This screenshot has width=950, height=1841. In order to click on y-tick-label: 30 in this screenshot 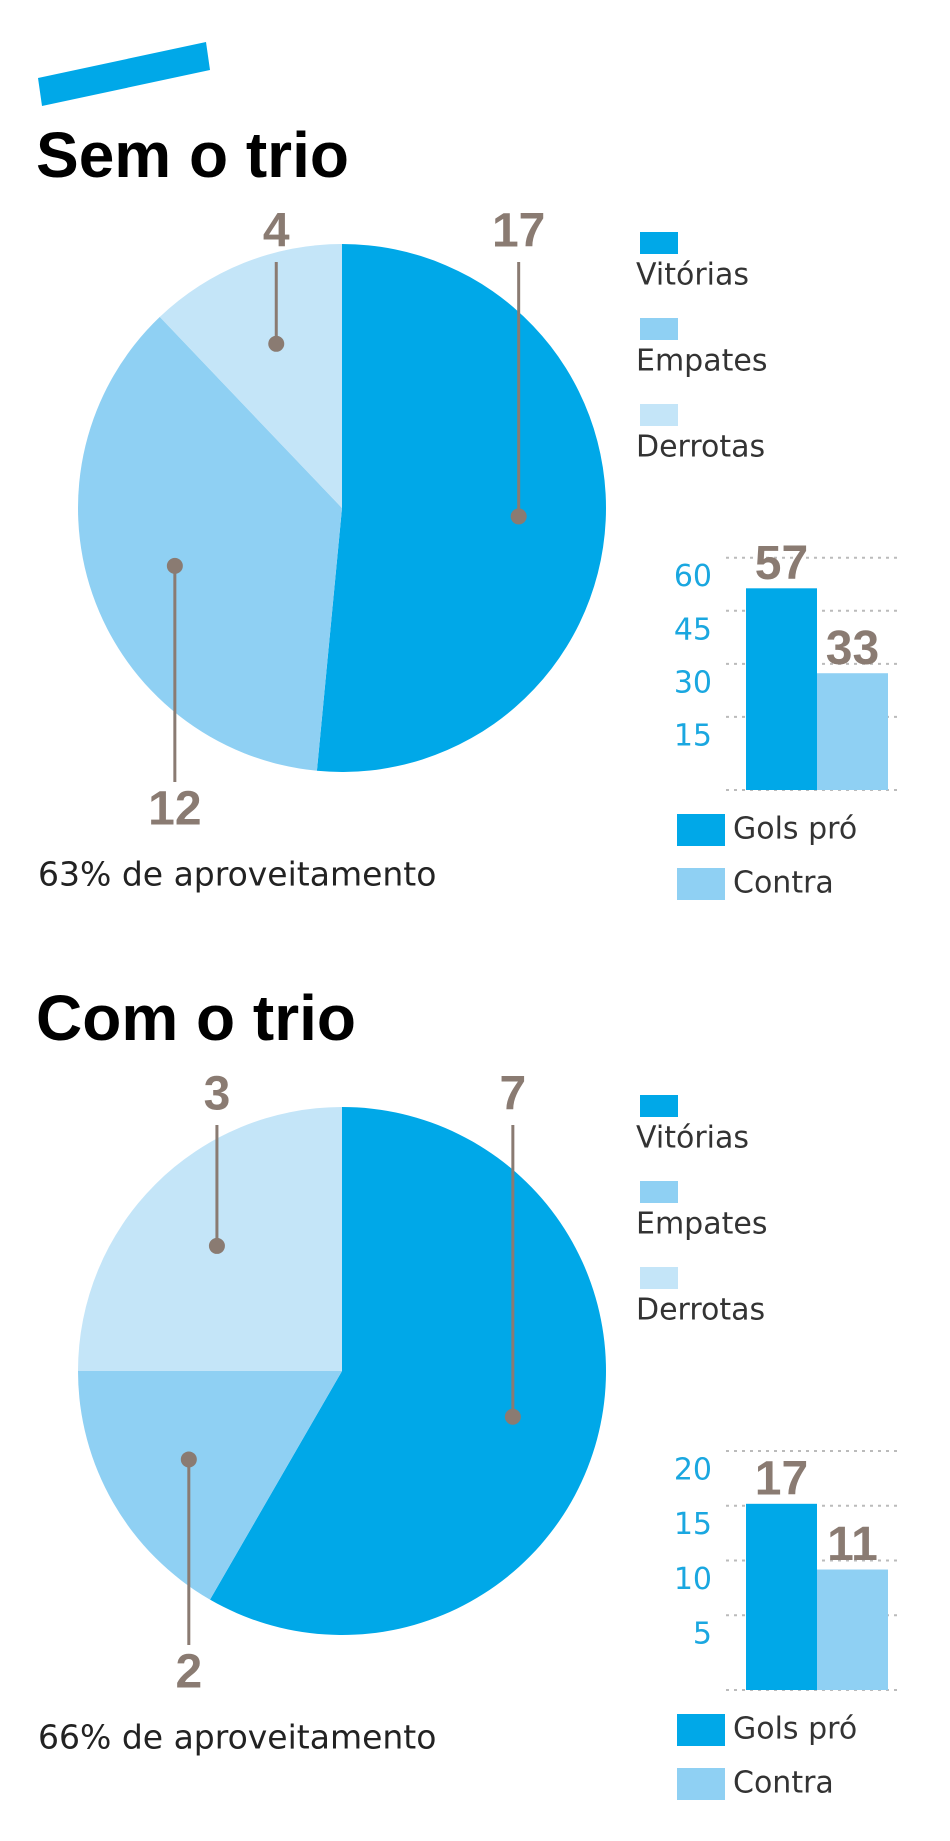, I will do `click(693, 682)`.